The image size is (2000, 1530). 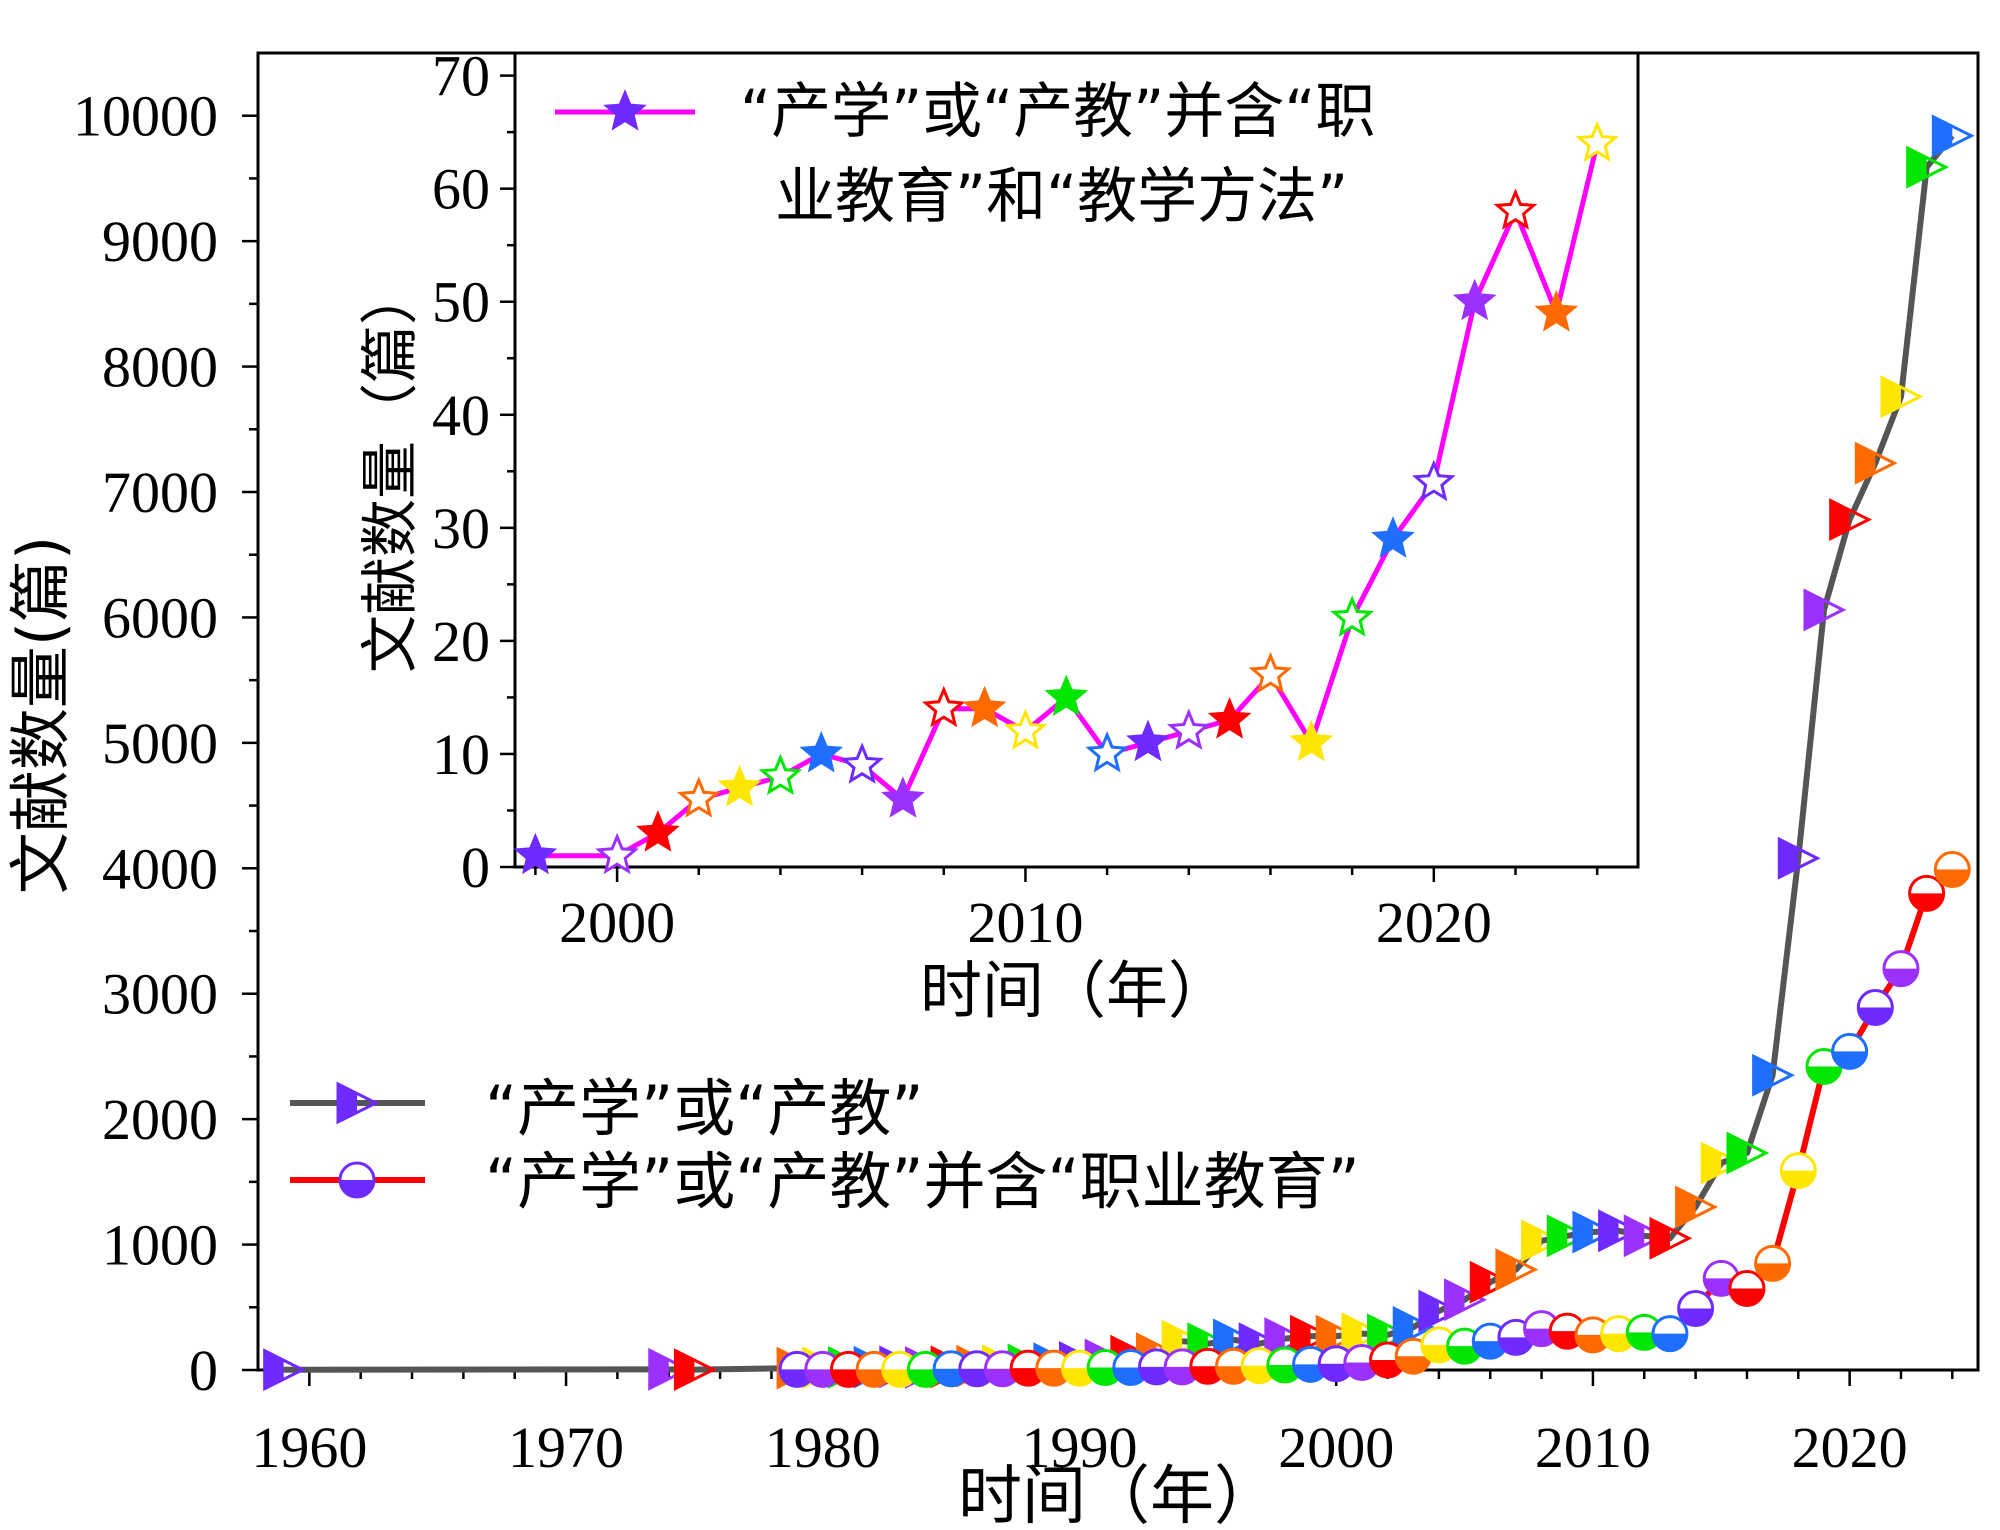 What do you see at coordinates (160, 743) in the screenshot?
I see `main-y-tick-label: 5000` at bounding box center [160, 743].